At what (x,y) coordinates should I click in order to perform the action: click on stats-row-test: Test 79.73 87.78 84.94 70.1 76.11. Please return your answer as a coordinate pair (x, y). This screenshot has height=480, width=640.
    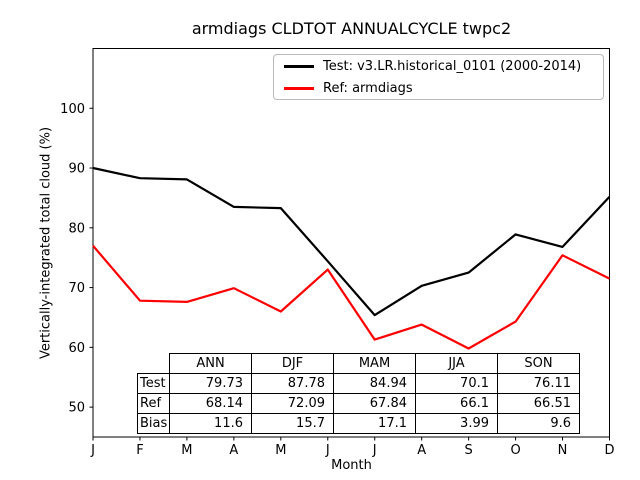
    Looking at the image, I should click on (358, 383).